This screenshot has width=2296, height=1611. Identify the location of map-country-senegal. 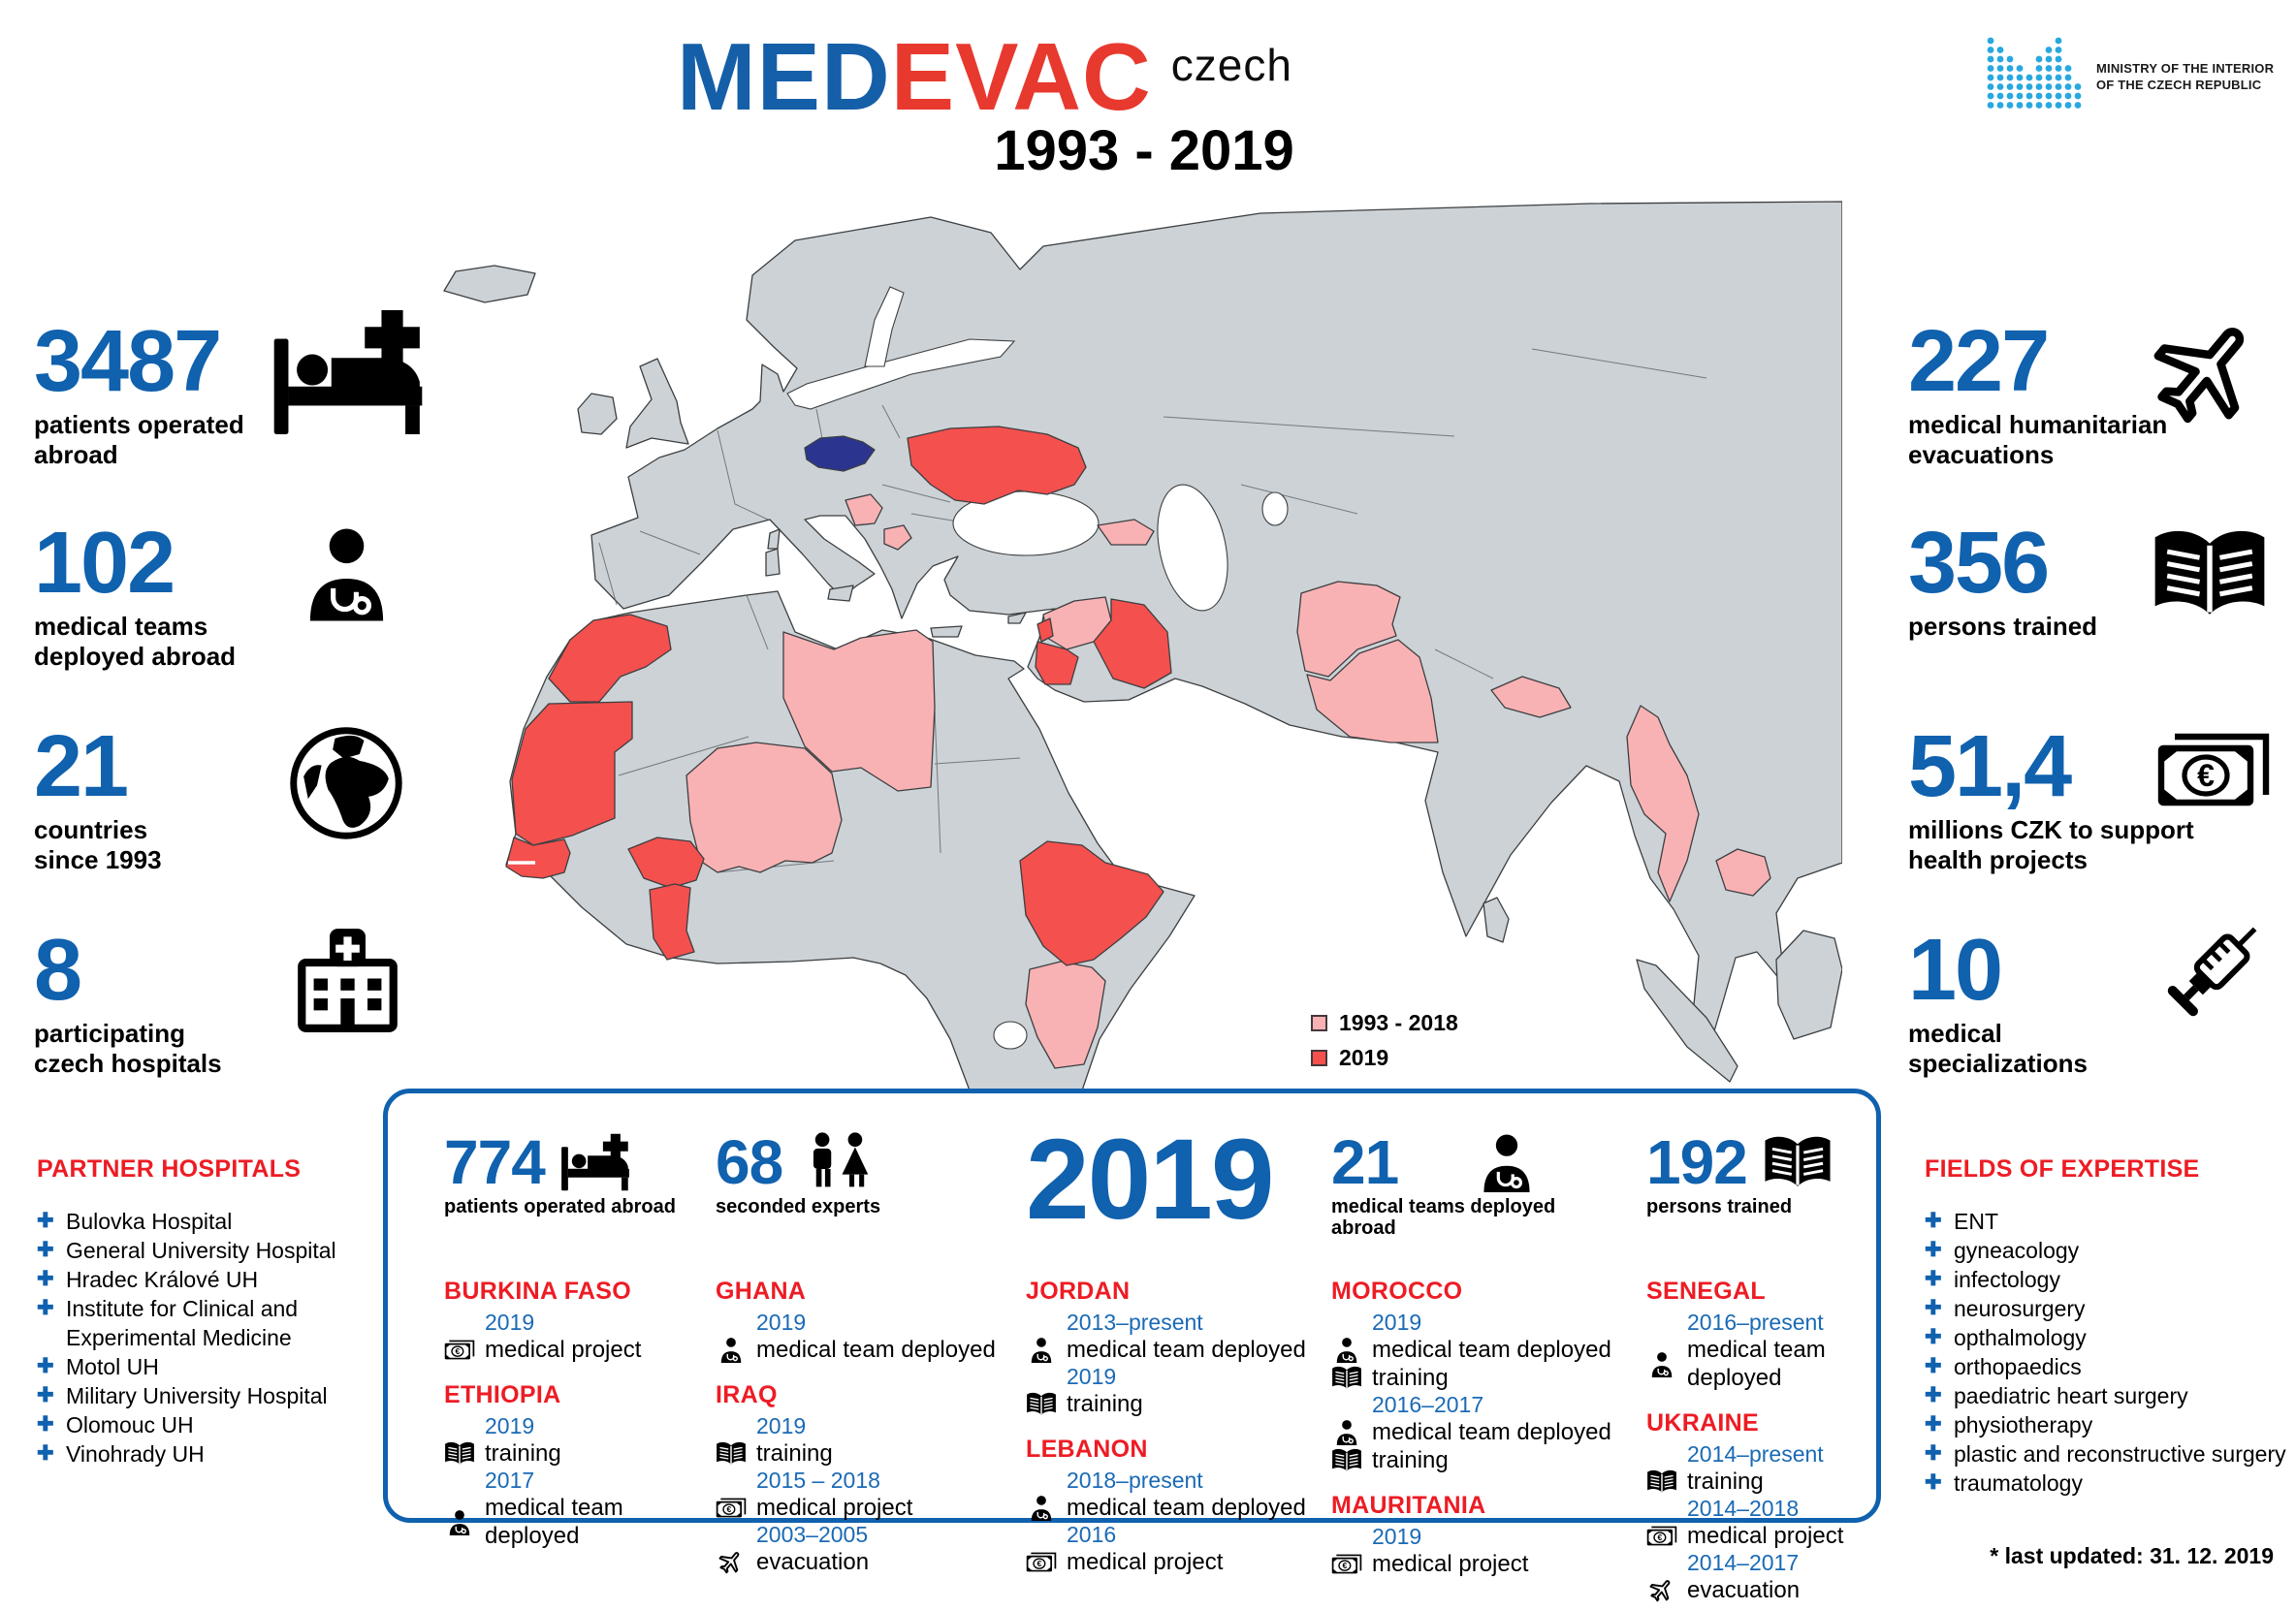
(538, 858).